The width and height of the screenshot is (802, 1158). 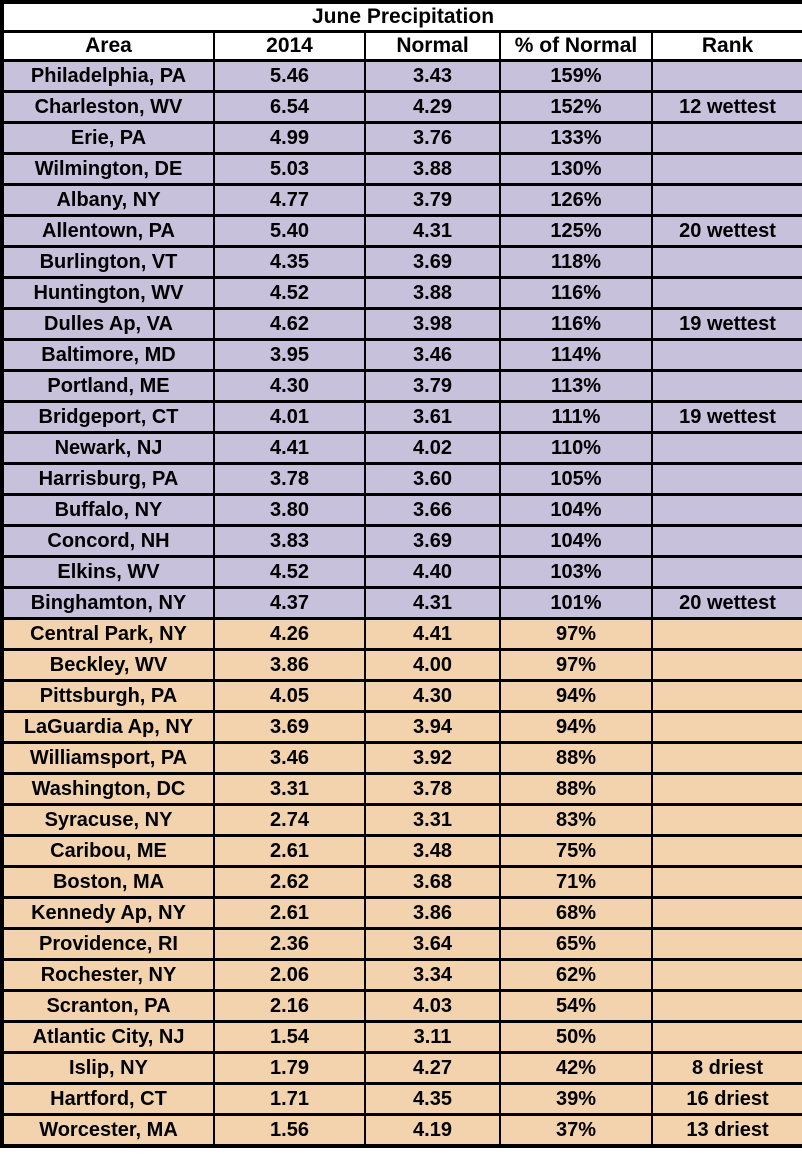 I want to click on table-row: Providence, RI 2.36 3.64 65%, so click(x=401, y=944).